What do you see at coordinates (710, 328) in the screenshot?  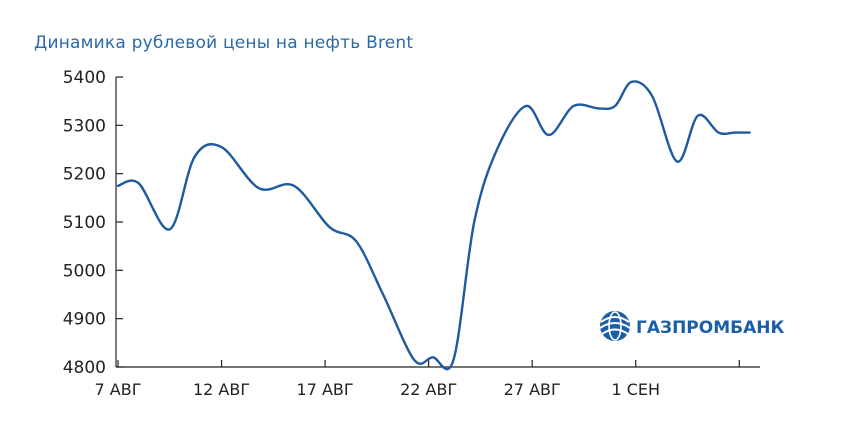 I see `brand-name: ГАЗПРОМБАНК` at bounding box center [710, 328].